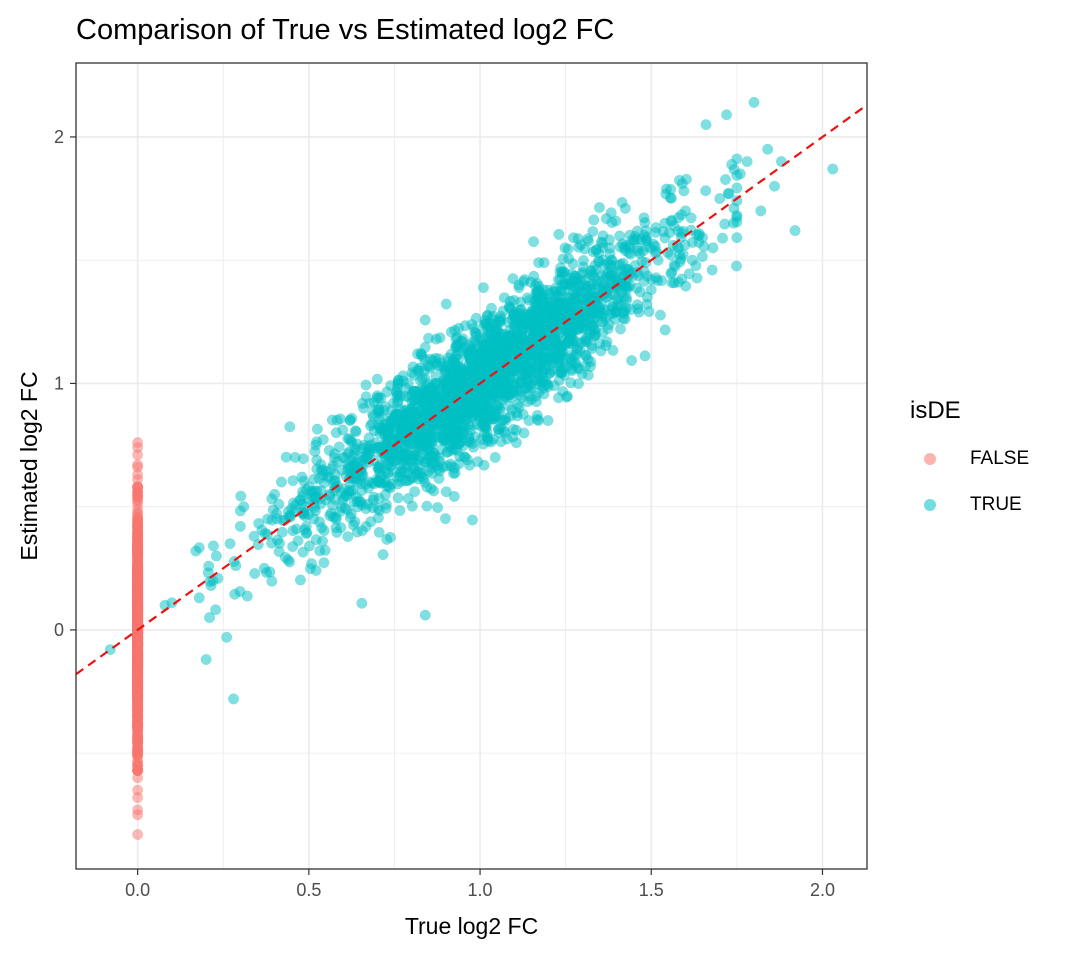 Image resolution: width=1076 pixels, height=954 pixels. Describe the element at coordinates (822, 890) in the screenshot. I see `x-tick-label: 2.0` at that location.